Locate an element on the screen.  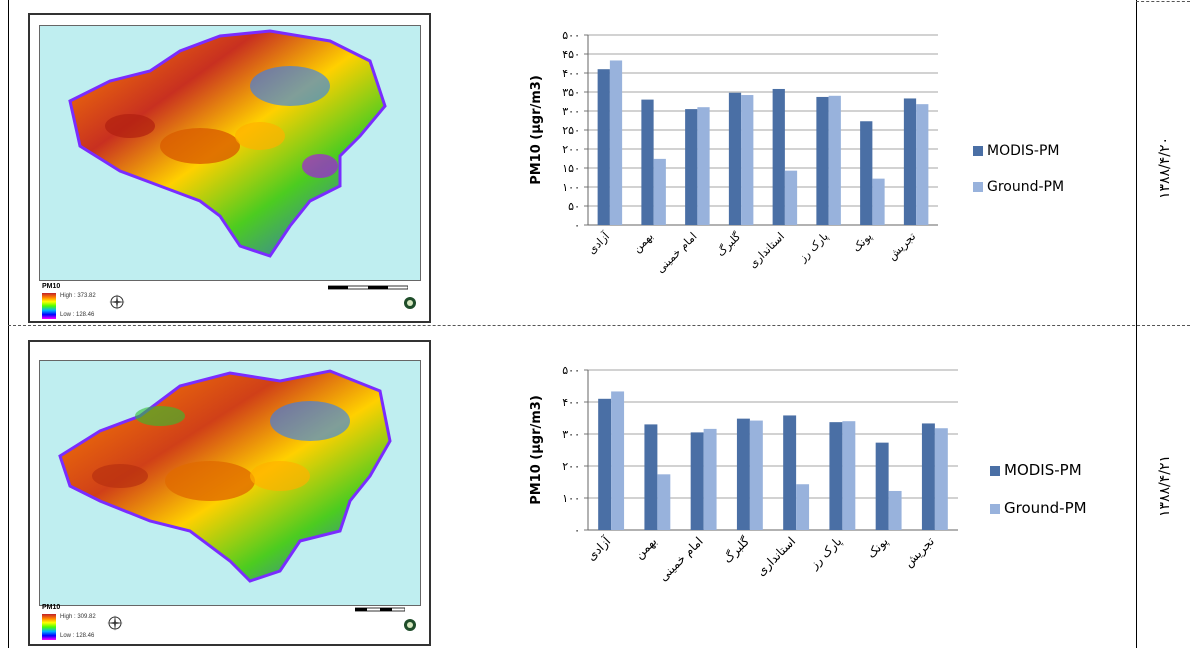
y-tick-label: ۴۵۰ is located at coordinates (571, 54).